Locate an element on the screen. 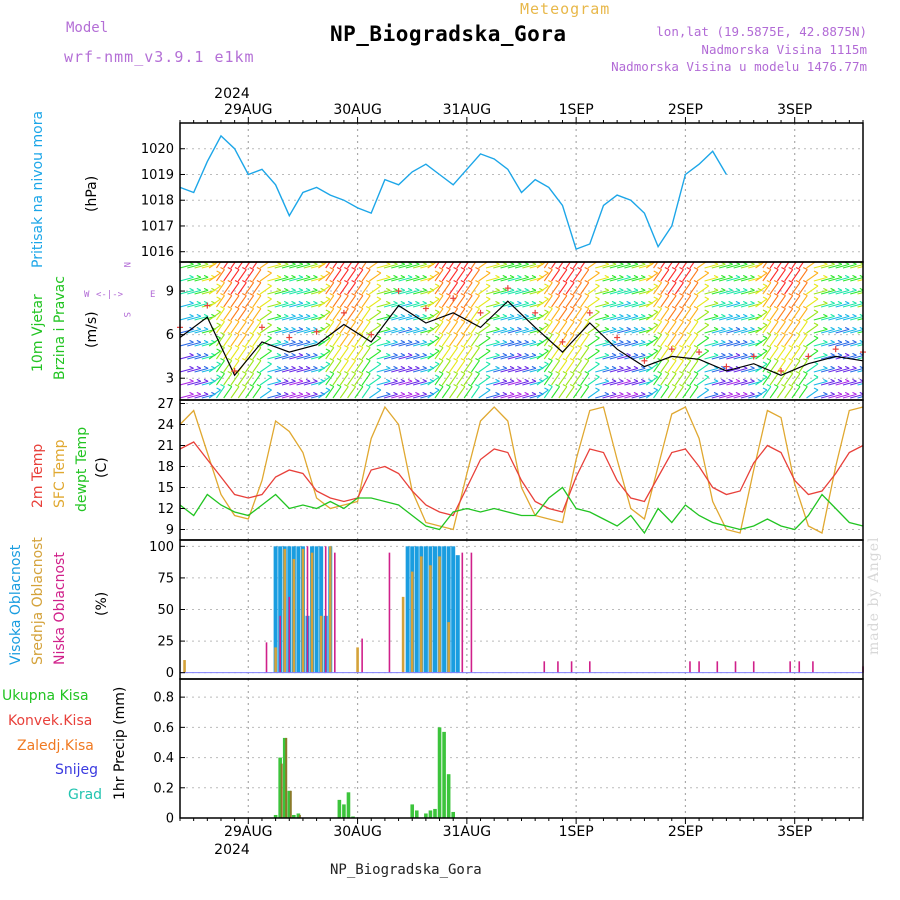 This screenshot has width=900, height=900. mid-cloud-bar is located at coordinates (330, 609).